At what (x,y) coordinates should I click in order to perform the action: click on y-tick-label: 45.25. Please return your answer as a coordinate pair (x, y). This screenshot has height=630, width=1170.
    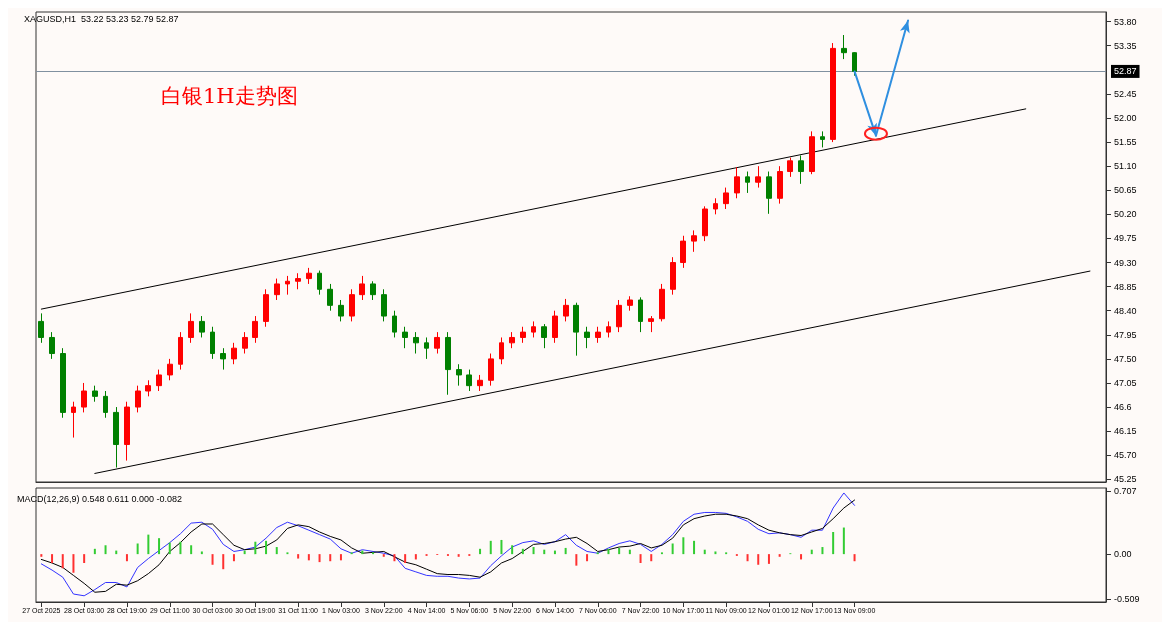
    Looking at the image, I should click on (1125, 479).